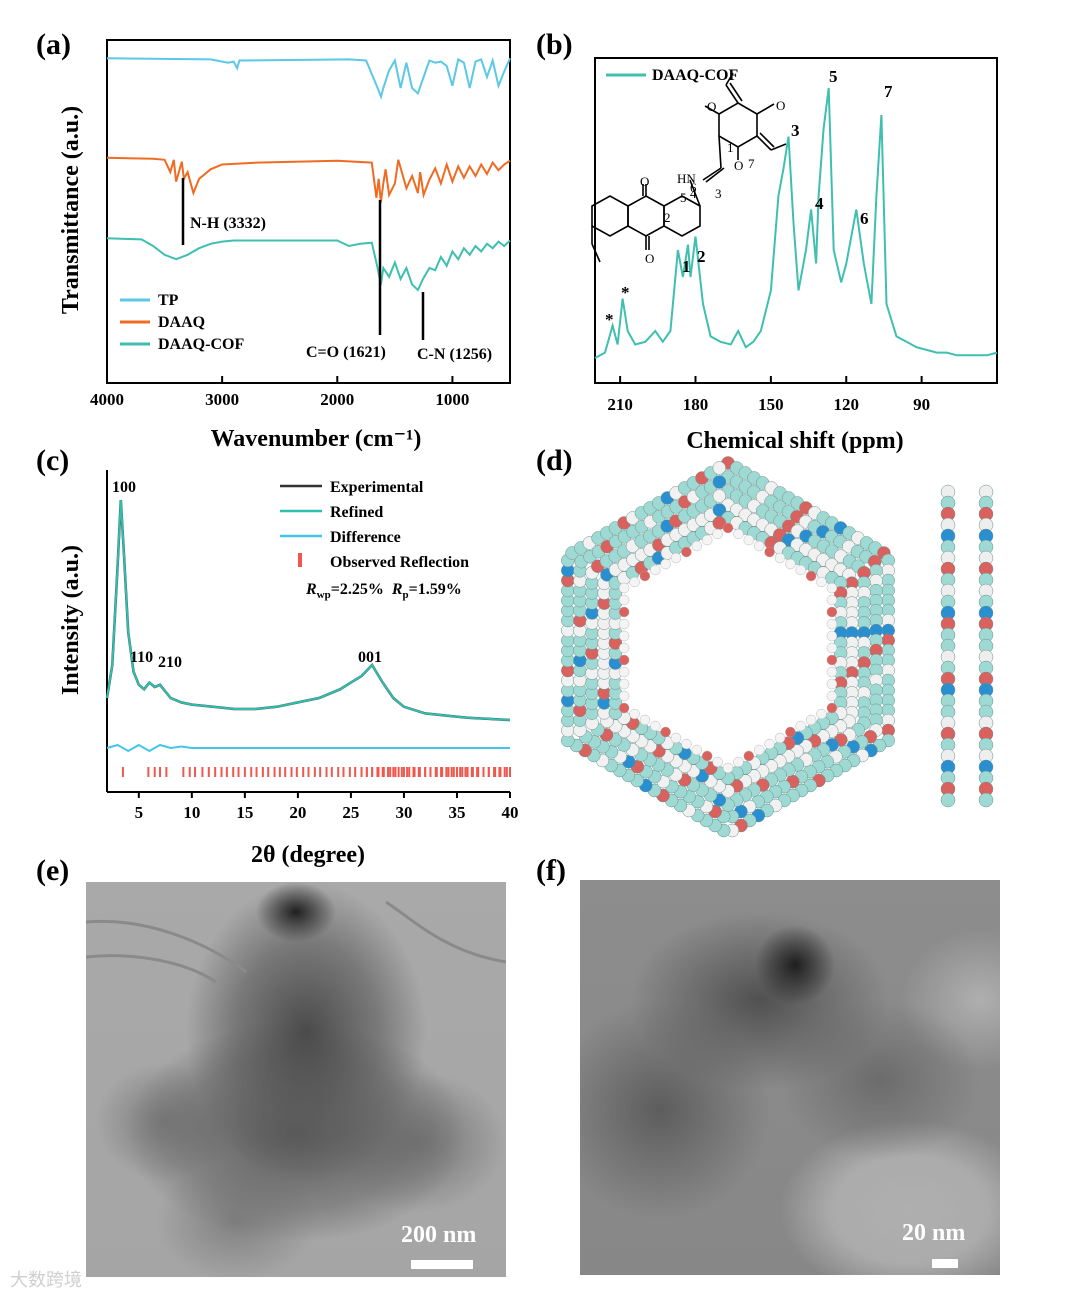 The width and height of the screenshot is (1080, 1299). What do you see at coordinates (768, 395) in the screenshot?
I see `chart-b-ticks: 210 180 150 120 90` at bounding box center [768, 395].